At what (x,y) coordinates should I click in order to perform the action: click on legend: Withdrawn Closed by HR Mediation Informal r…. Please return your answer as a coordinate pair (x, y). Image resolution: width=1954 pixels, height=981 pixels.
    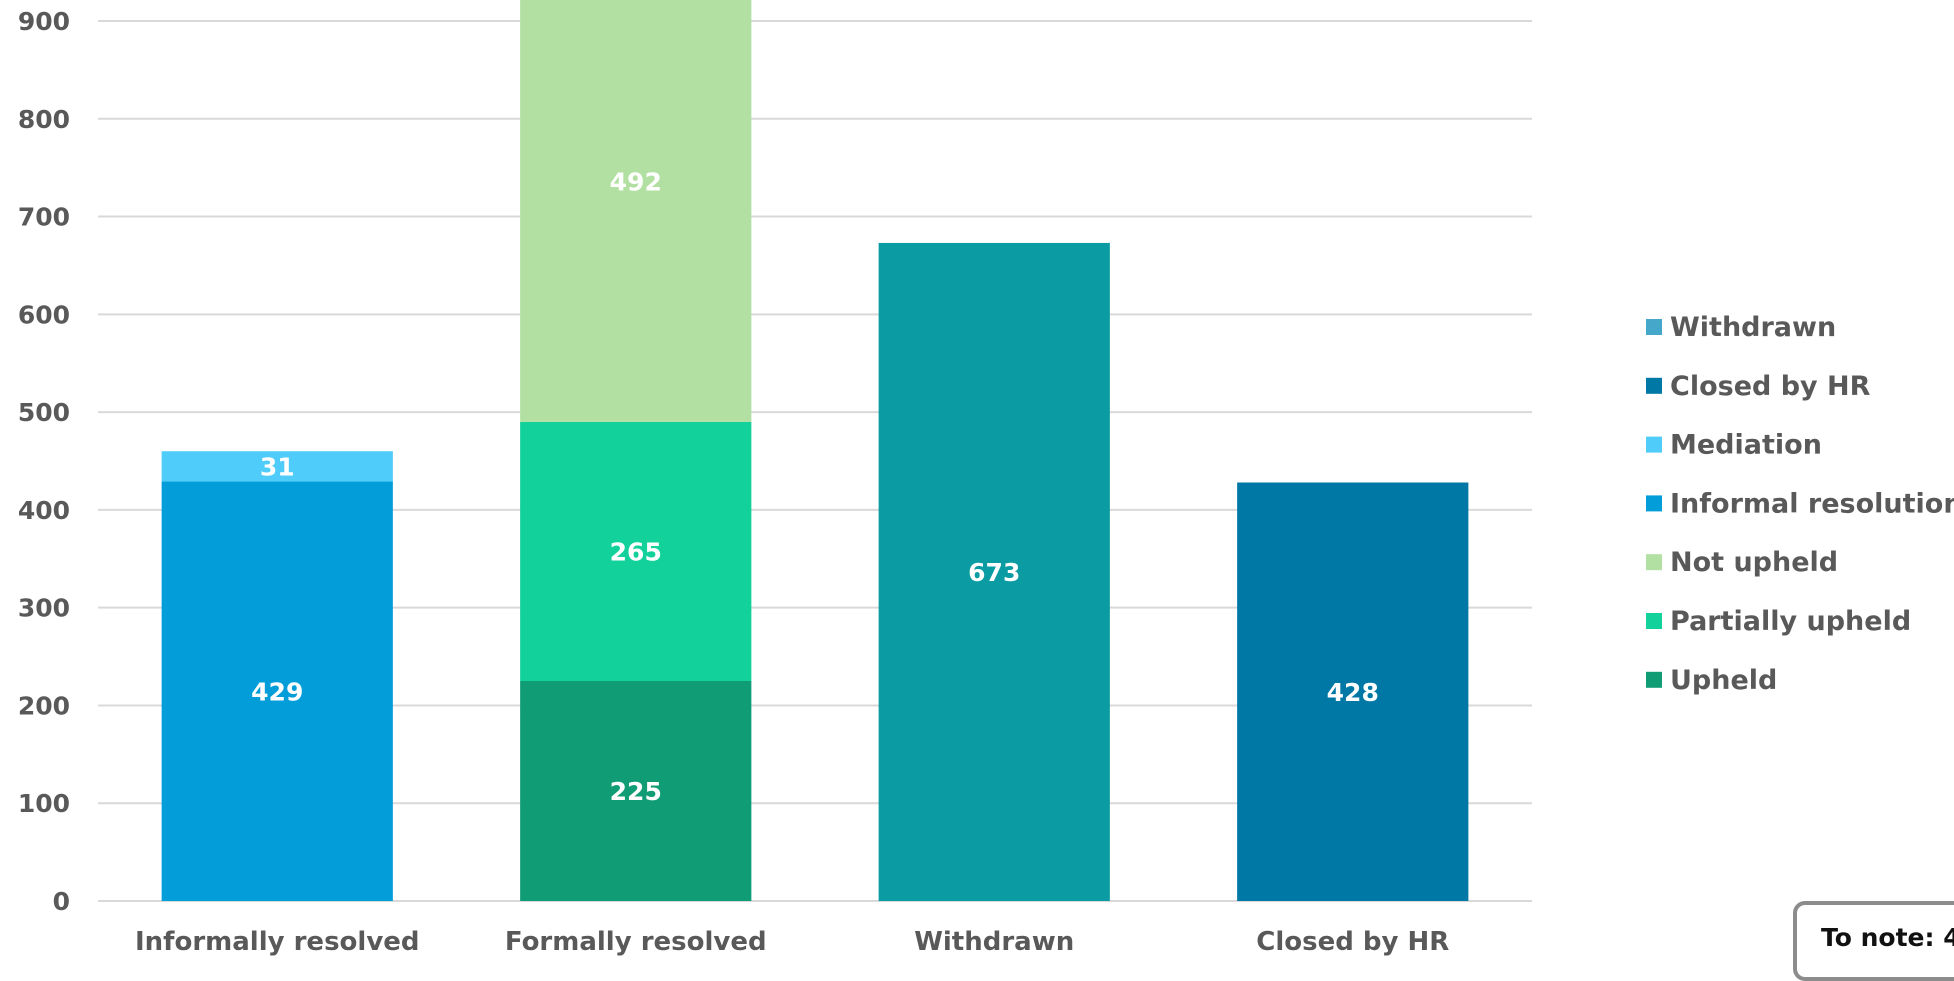
    Looking at the image, I should click on (1800, 504).